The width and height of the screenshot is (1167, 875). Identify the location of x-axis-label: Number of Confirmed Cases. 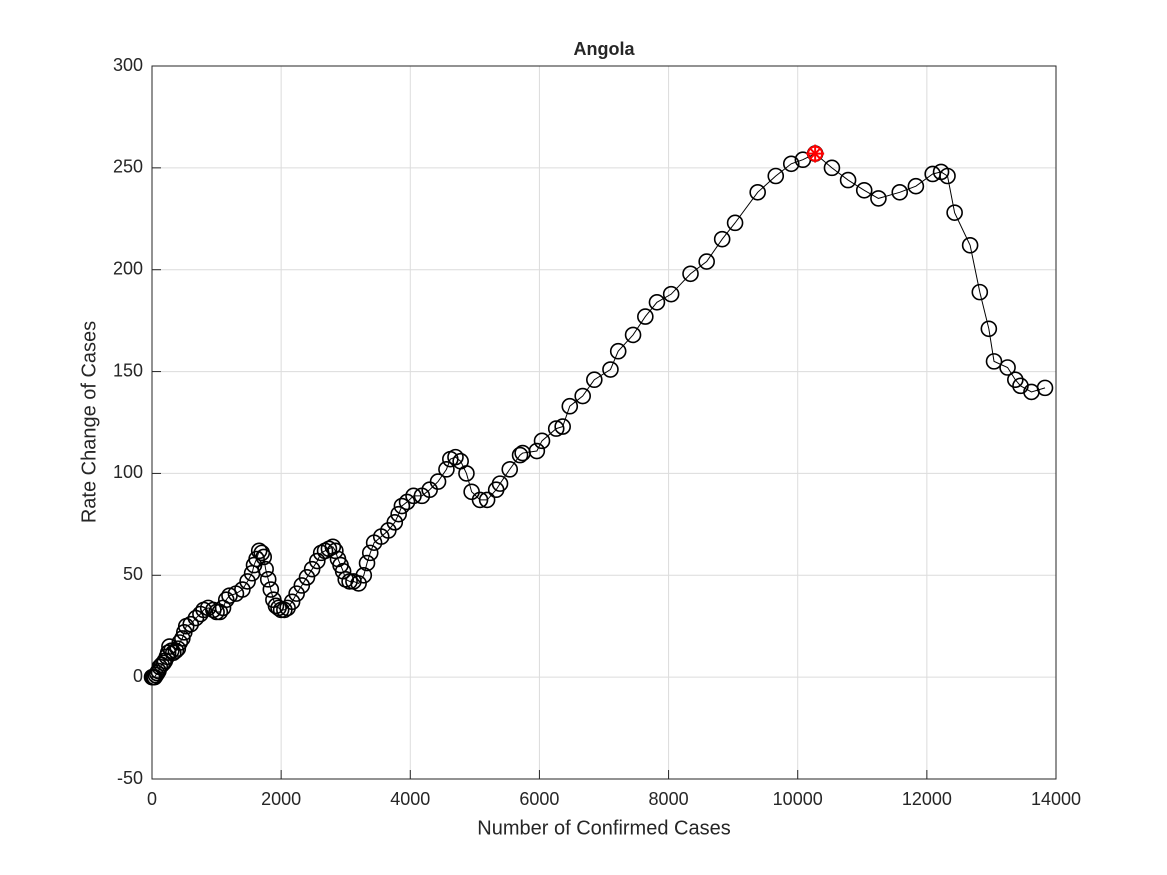
(603, 828).